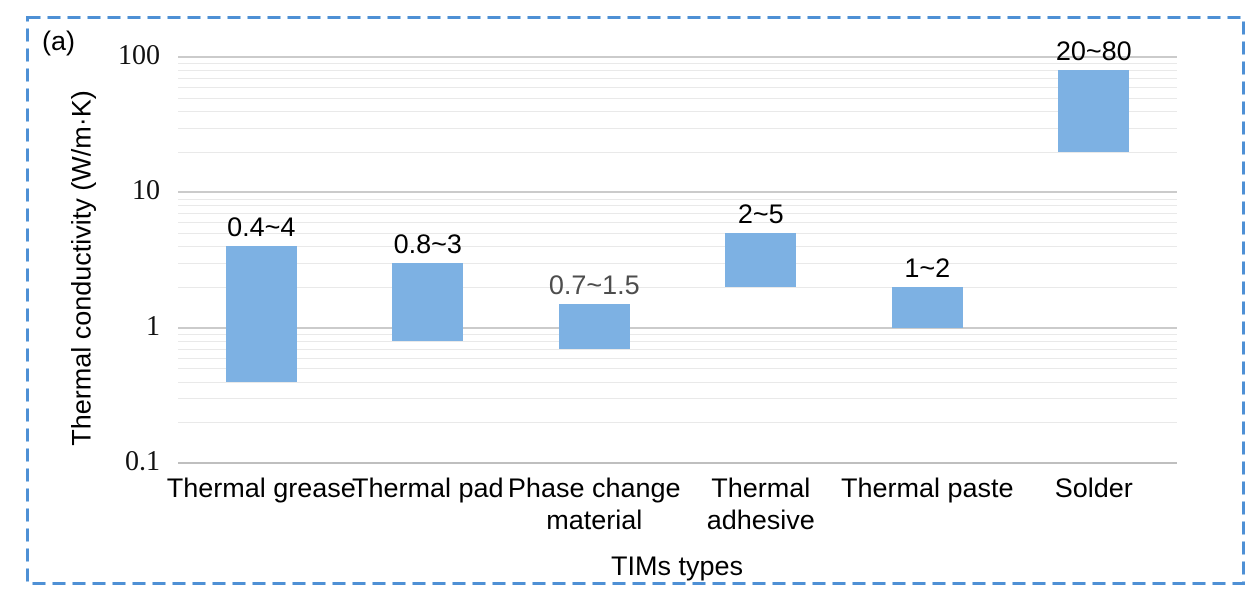 The image size is (1255, 595). Describe the element at coordinates (427, 244) in the screenshot. I see `range-value-label: 0.8~3` at that location.